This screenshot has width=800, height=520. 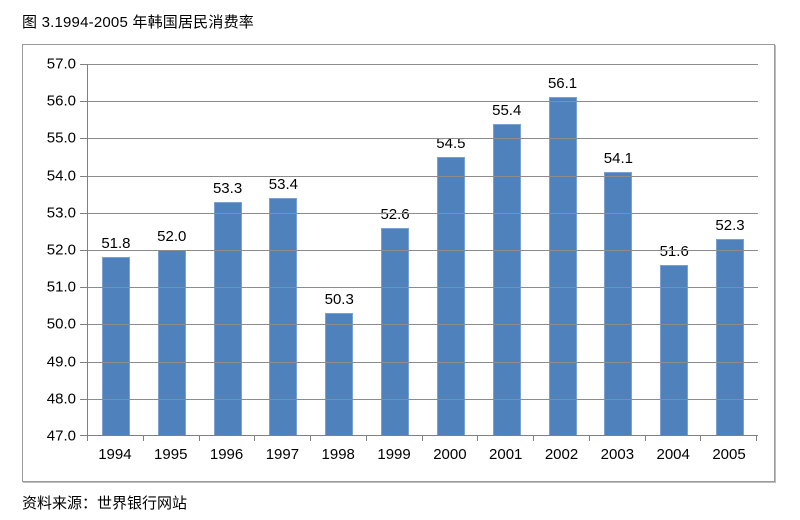 I want to click on bar-value-label-2002: 56.1, so click(x=562, y=84).